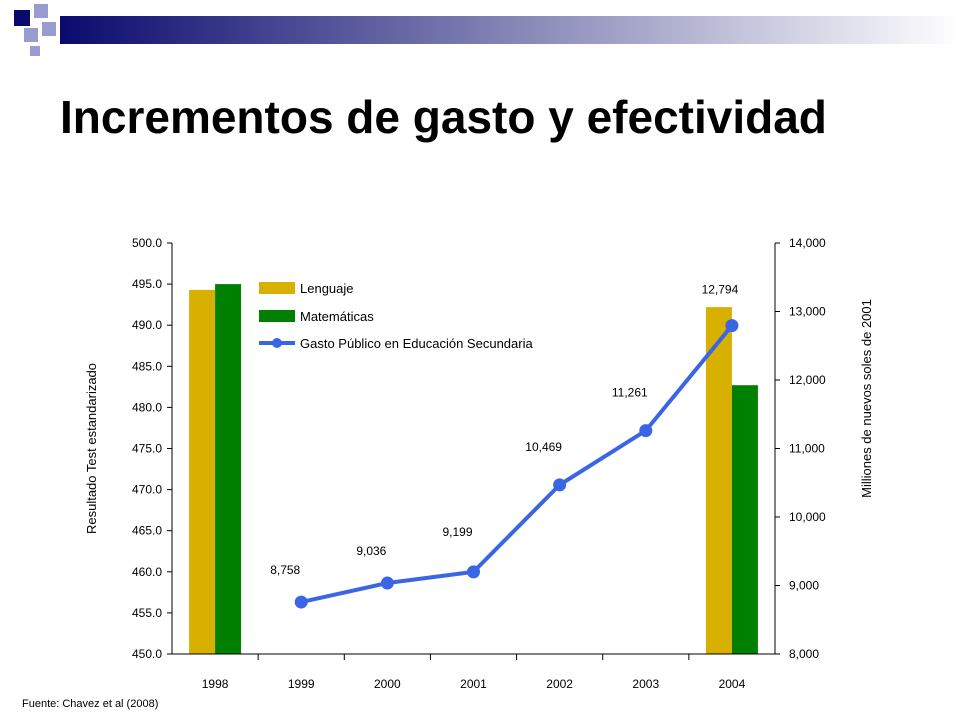 This screenshot has height=720, width=960. Describe the element at coordinates (807, 380) in the screenshot. I see `right-tick-label: 12,000` at that location.